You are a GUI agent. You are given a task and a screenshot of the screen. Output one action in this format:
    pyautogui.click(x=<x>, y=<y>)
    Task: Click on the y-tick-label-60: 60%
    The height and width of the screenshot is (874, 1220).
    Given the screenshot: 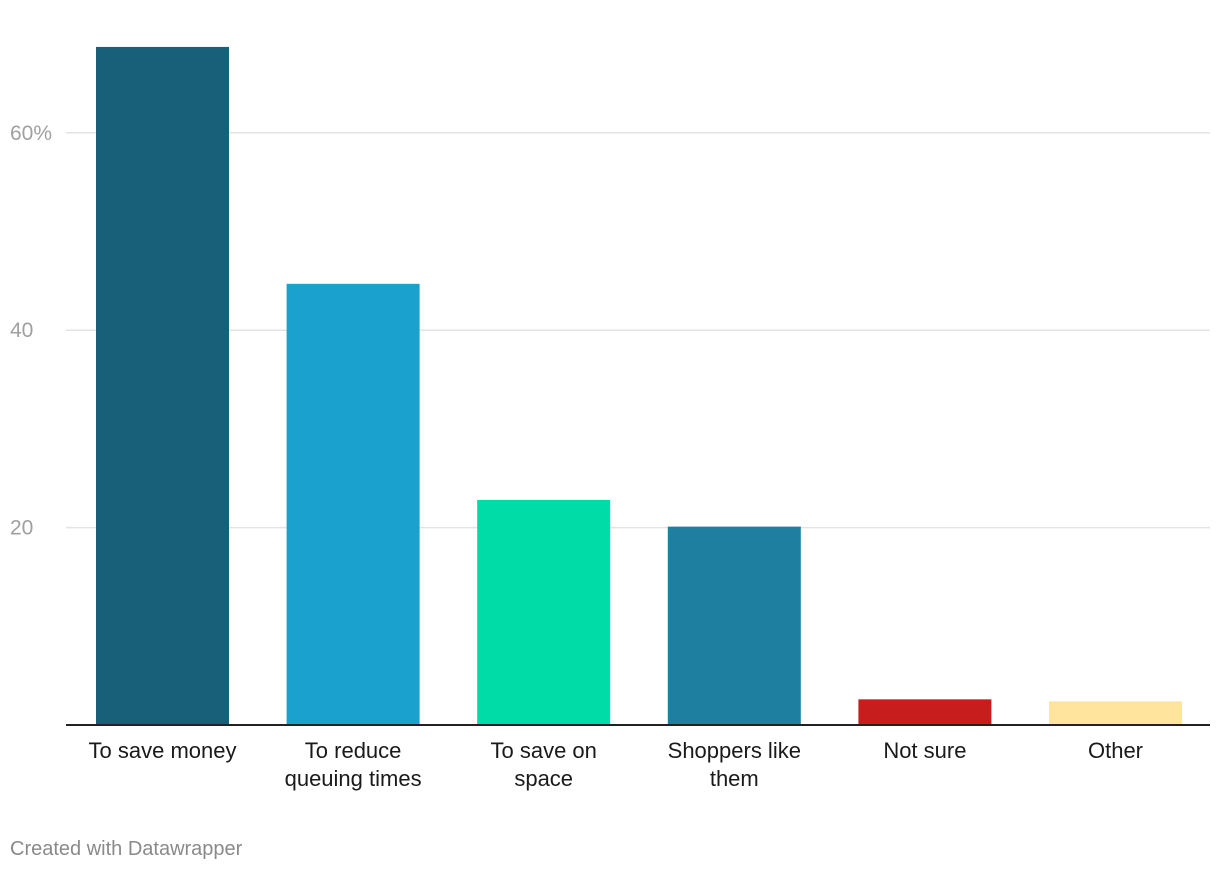 What is the action you would take?
    pyautogui.click(x=31, y=133)
    